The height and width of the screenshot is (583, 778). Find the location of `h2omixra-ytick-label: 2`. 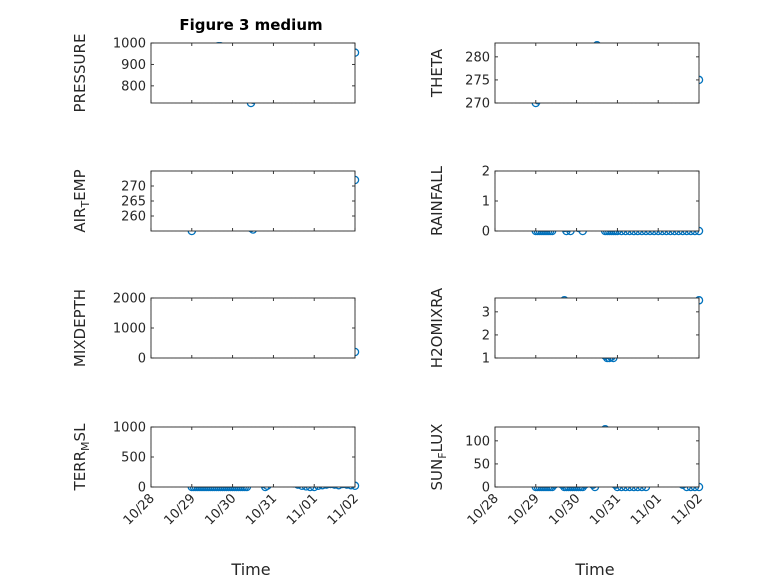

h2omixra-ytick-label: 2 is located at coordinates (486, 335).